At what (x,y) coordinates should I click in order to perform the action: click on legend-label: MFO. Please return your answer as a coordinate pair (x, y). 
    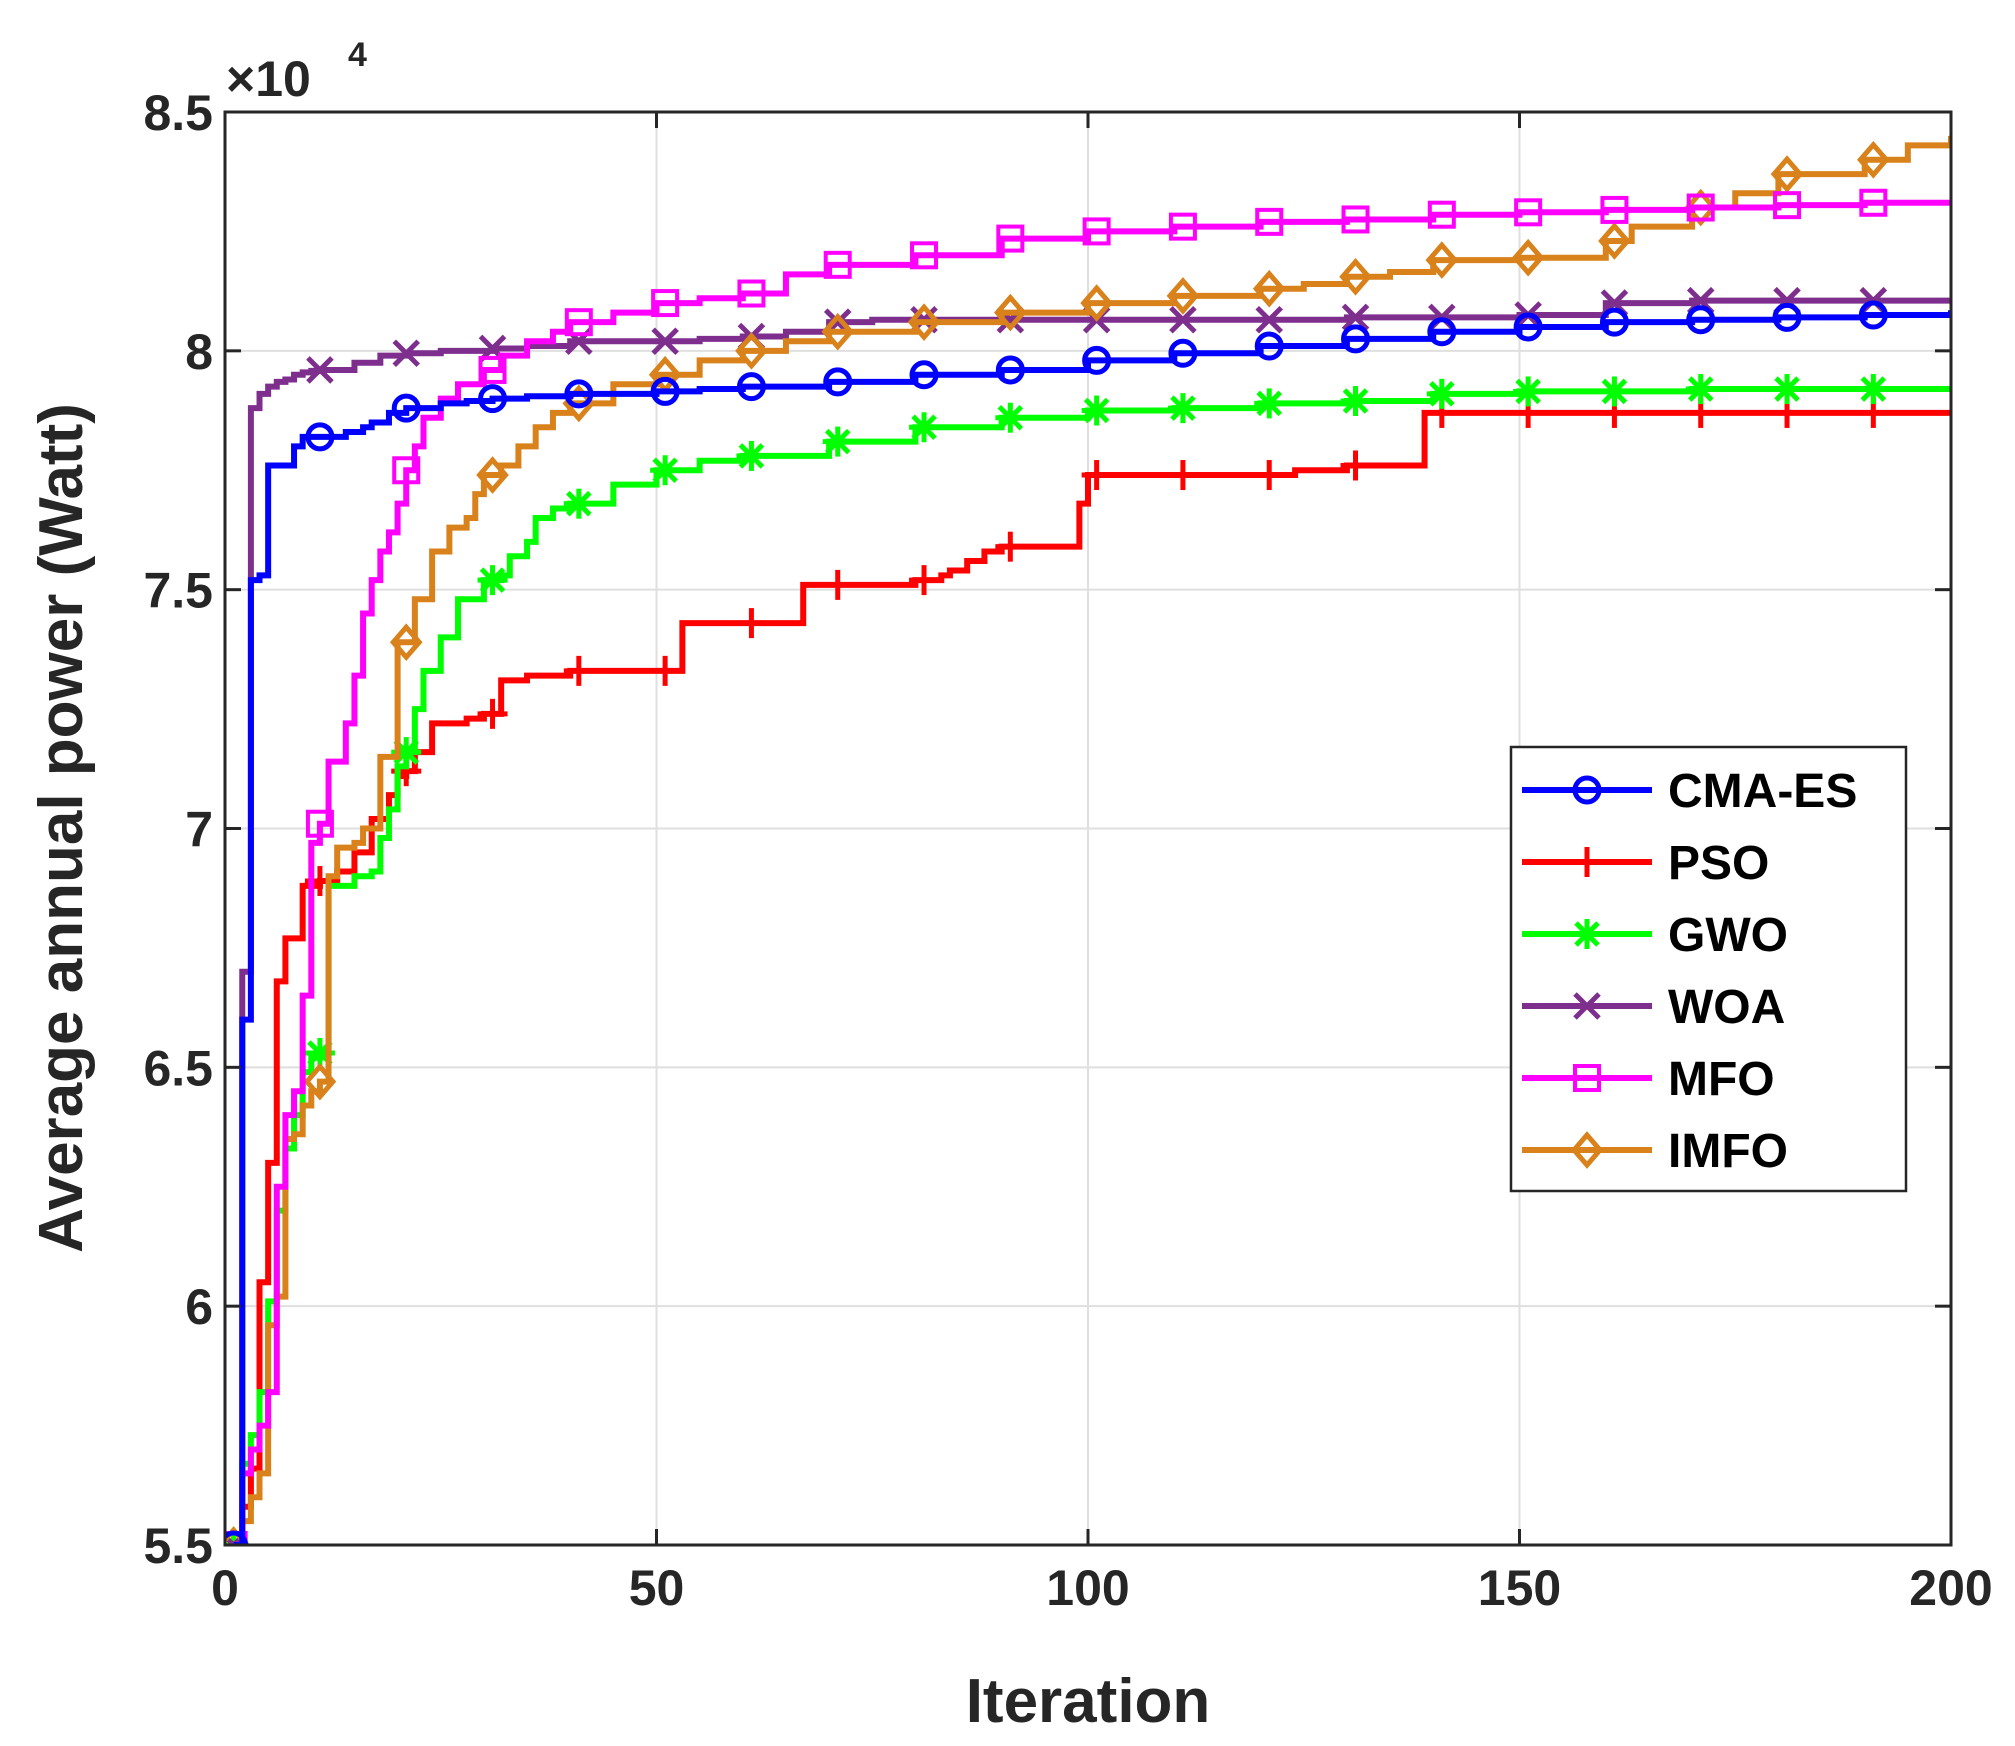
    Looking at the image, I should click on (1721, 1079).